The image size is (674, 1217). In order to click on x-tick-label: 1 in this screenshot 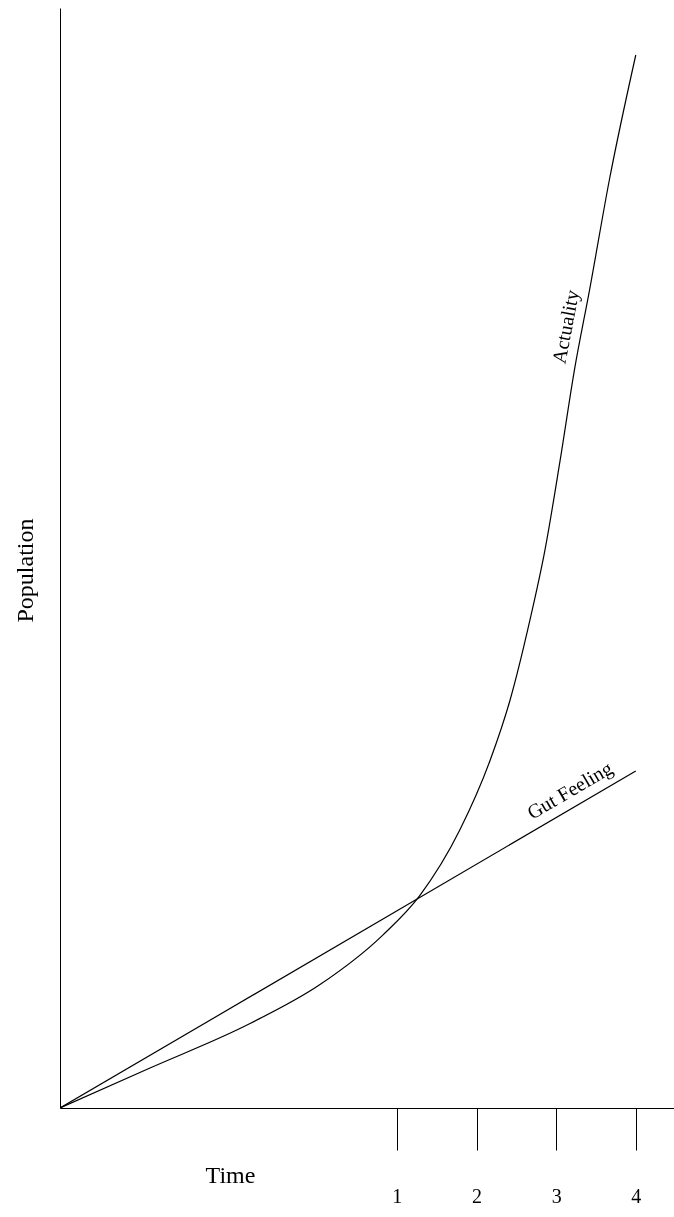, I will do `click(397, 1195)`.